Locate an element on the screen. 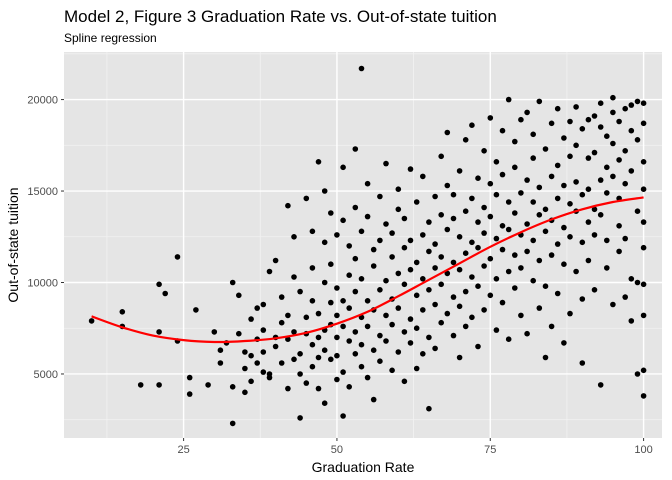 This screenshot has width=672, height=480. x-tick-label: 50 is located at coordinates (337, 450).